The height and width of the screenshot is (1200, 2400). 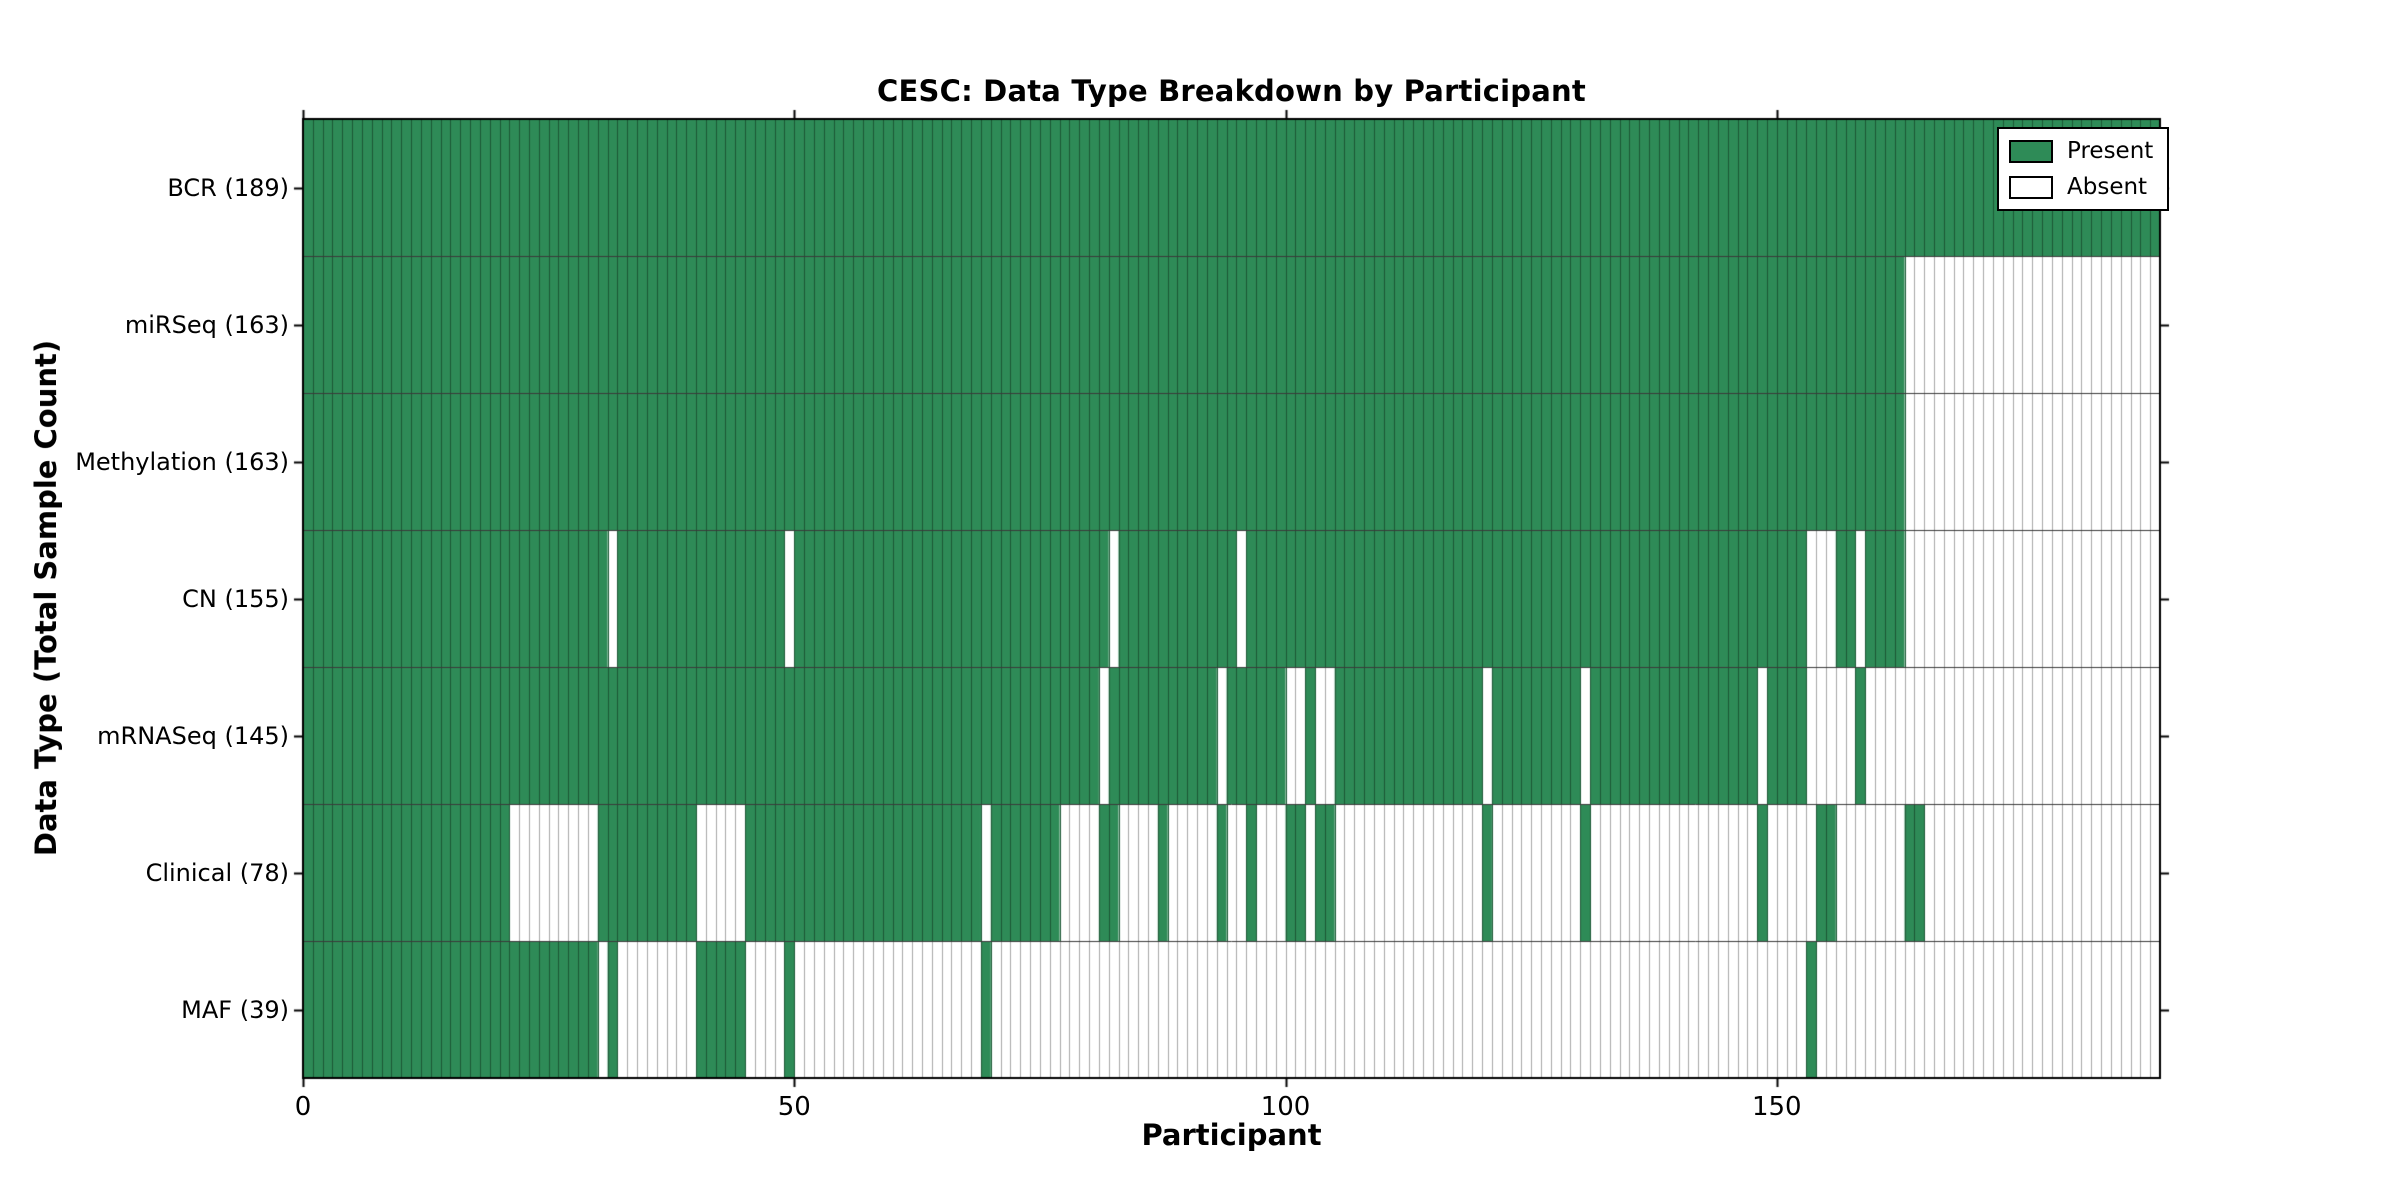 I want to click on legend-entry-present: Present, so click(x=2081, y=151).